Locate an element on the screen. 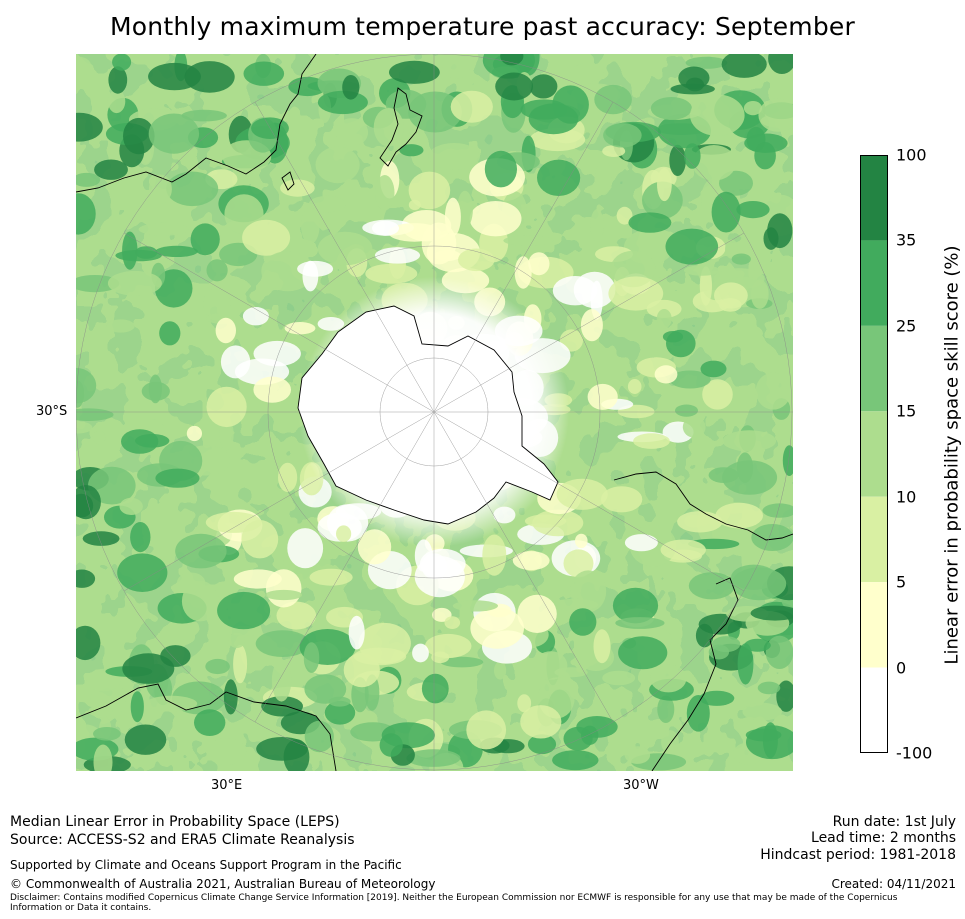  colorbar is located at coordinates (874, 454).